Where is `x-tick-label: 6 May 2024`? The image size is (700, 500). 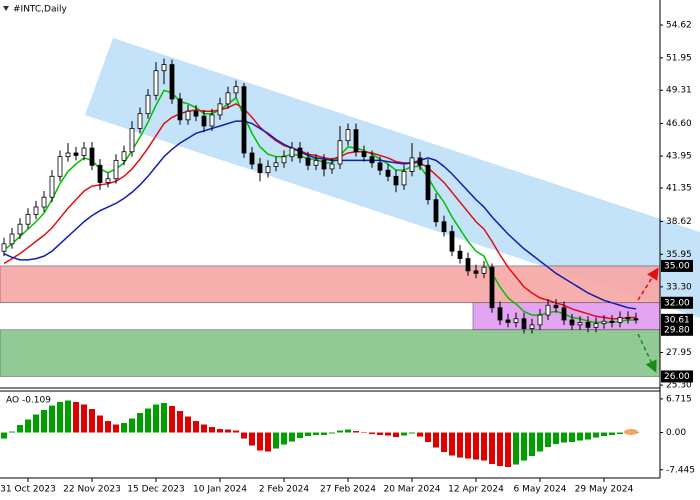 x-tick-label: 6 May 2024 is located at coordinates (540, 490).